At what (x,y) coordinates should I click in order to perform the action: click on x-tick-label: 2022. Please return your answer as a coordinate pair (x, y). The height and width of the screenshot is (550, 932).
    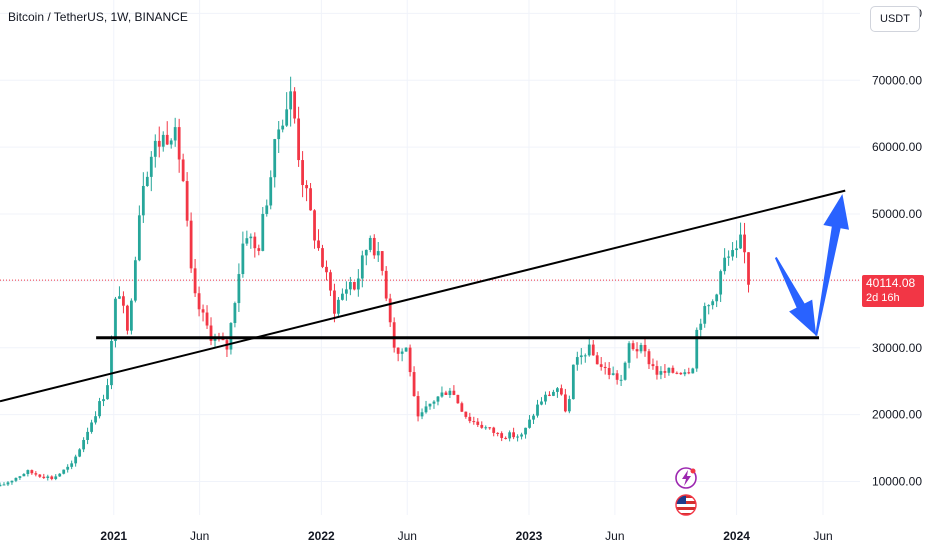
    Looking at the image, I should click on (321, 536).